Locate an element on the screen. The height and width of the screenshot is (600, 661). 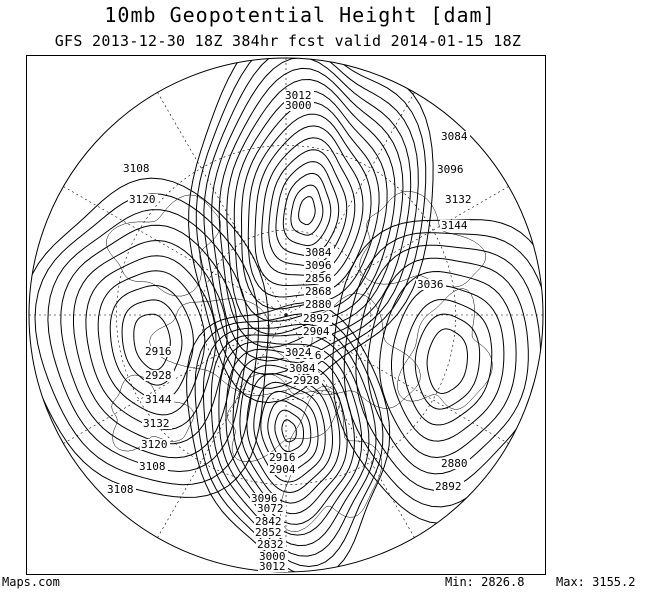
contour-label: 3144 is located at coordinates (454, 225).